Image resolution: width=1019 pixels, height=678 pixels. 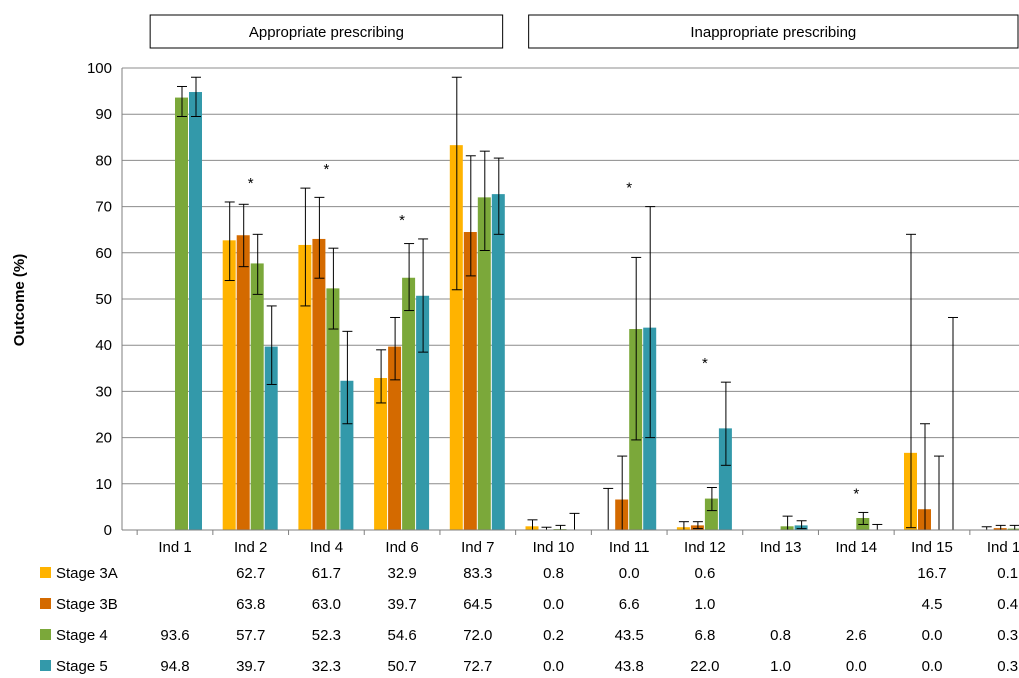 I want to click on table-cell: 32.9, so click(x=401, y=573).